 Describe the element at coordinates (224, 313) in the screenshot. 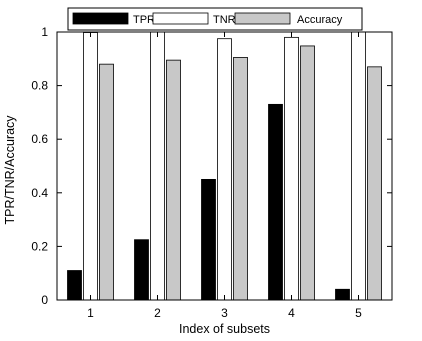

I see `x-tick-label: 3` at that location.